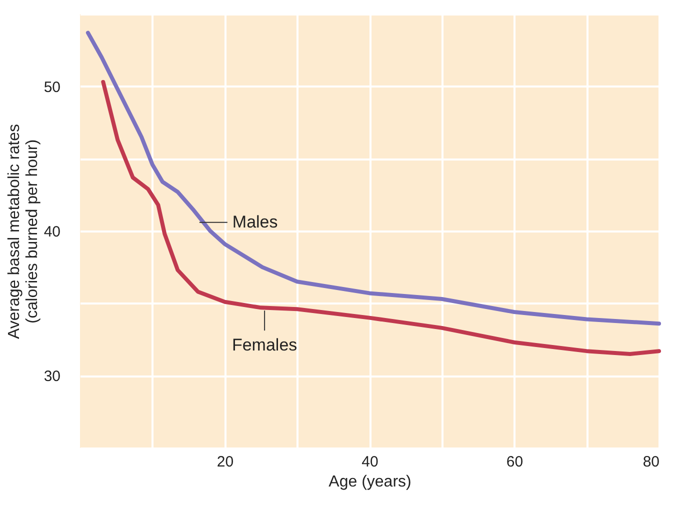  I want to click on x-tick-label: 20, so click(225, 462).